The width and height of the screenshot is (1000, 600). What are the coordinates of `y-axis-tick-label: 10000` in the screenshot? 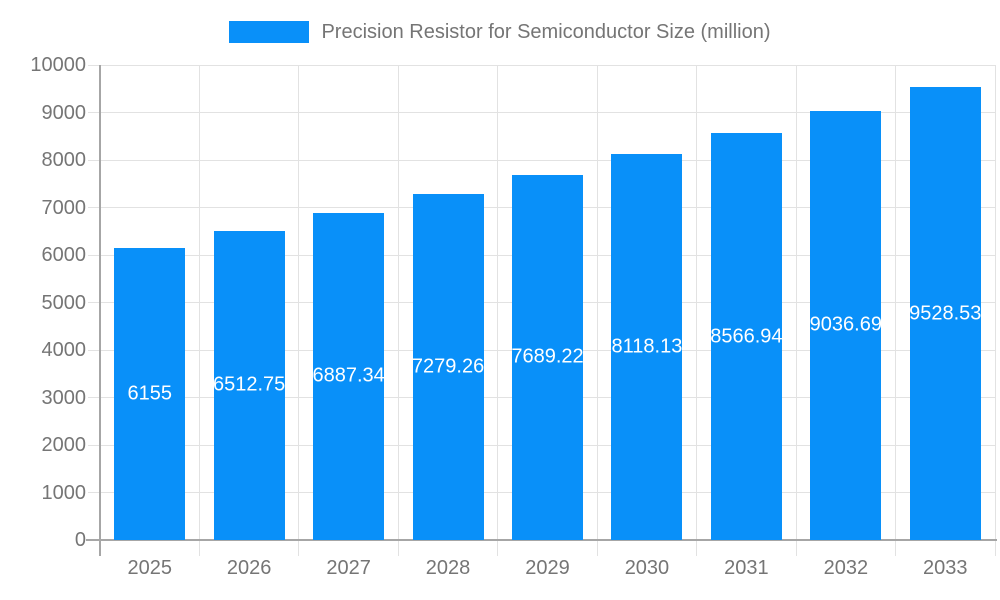 It's located at (58, 65).